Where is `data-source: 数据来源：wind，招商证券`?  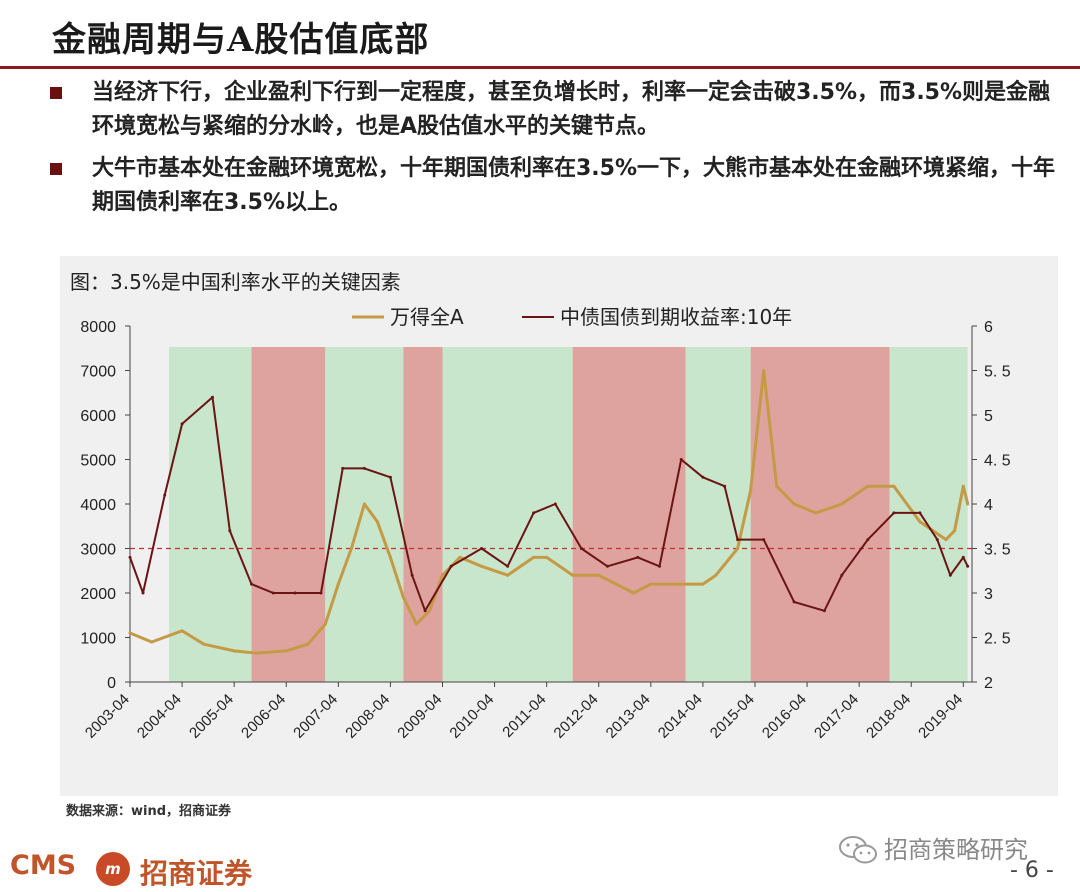 data-source: 数据来源：wind，招商证券 is located at coordinates (149, 811).